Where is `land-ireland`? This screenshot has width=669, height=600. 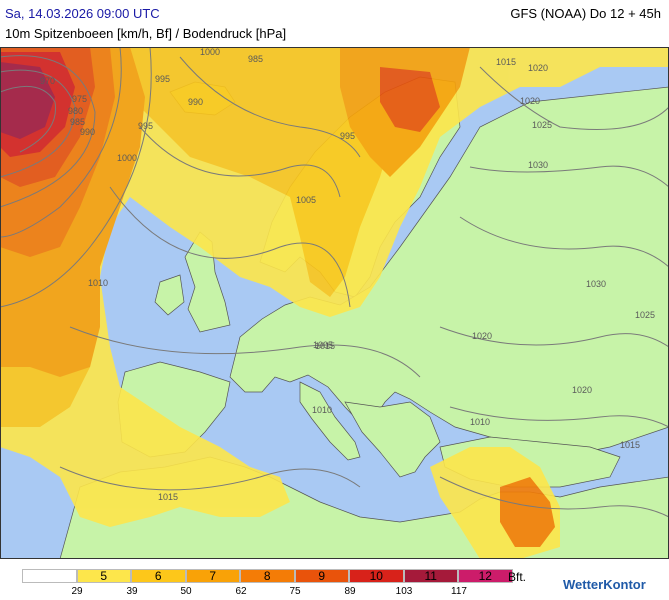 land-ireland is located at coordinates (169, 295).